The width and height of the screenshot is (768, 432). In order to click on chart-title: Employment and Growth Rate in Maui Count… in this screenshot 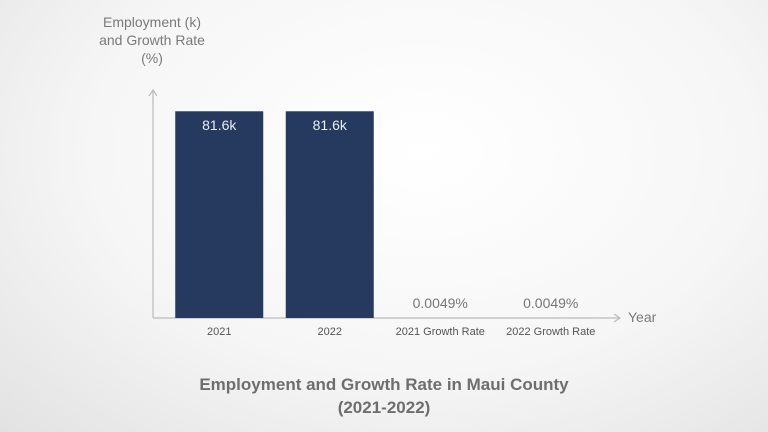, I will do `click(384, 396)`.